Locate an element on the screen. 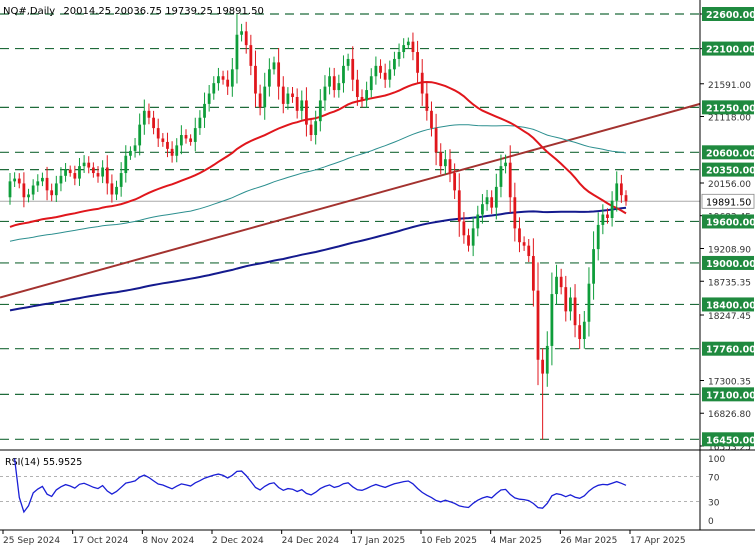 The height and width of the screenshot is (549, 755). price-tick-label: 19208.90 is located at coordinates (729, 251).